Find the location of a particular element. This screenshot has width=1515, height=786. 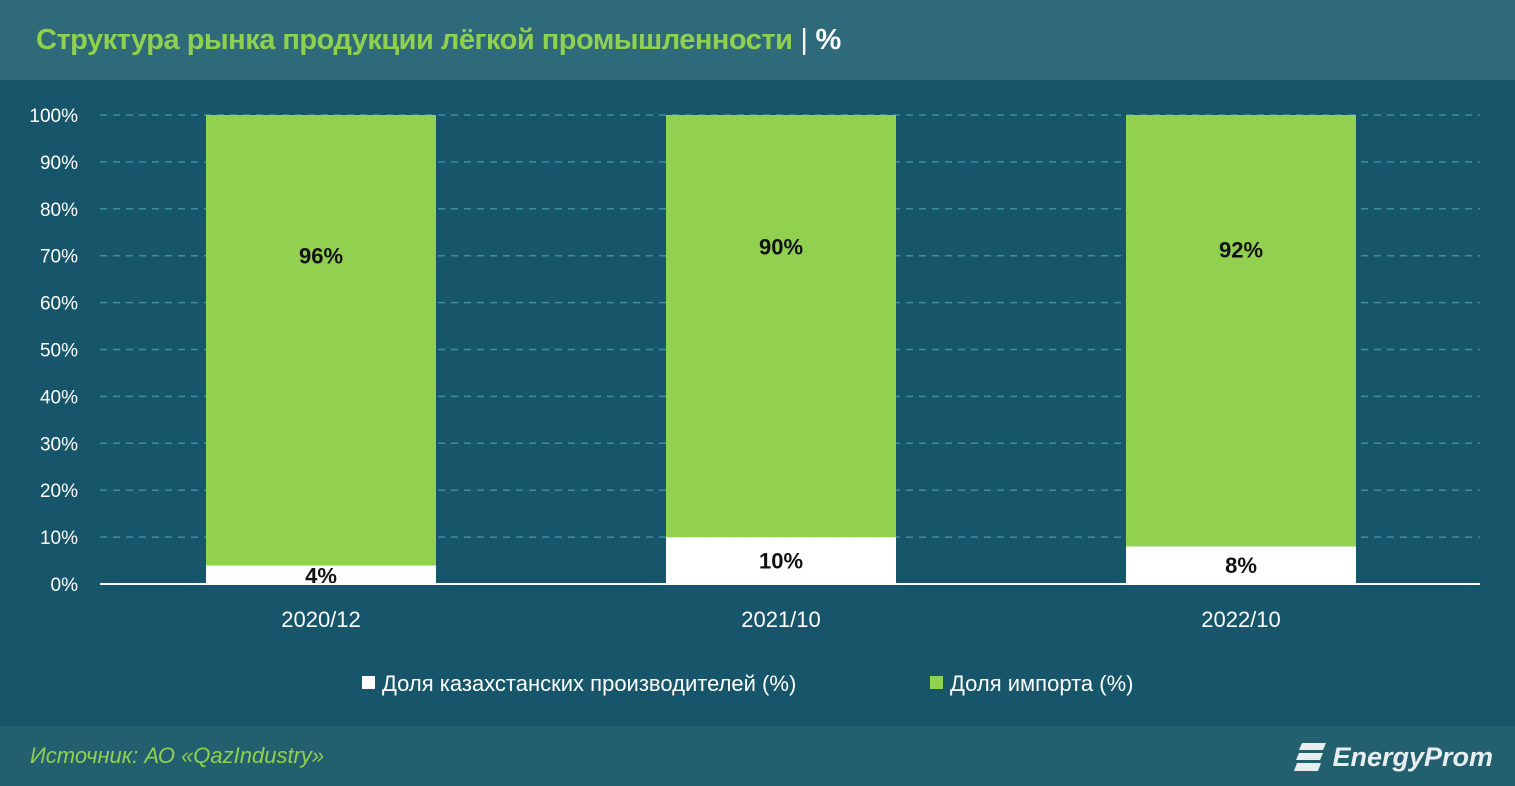

data-label: 8% is located at coordinates (1241, 565).